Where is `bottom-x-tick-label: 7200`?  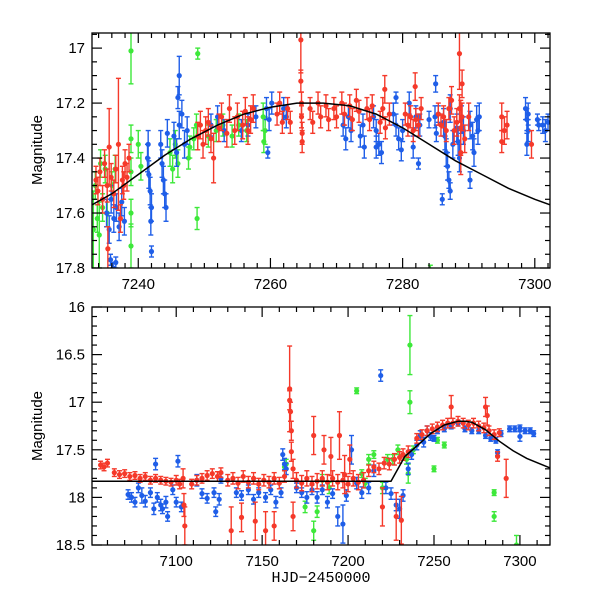
bottom-x-tick-label: 7200 is located at coordinates (347, 561).